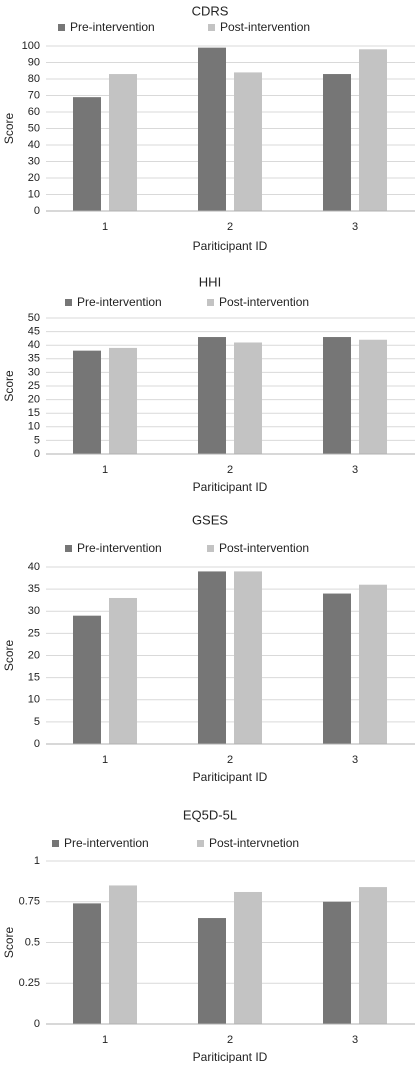 Image resolution: width=420 pixels, height=1068 pixels. Describe the element at coordinates (254, 843) in the screenshot. I see `legend-label: Post-intervnetion` at that location.